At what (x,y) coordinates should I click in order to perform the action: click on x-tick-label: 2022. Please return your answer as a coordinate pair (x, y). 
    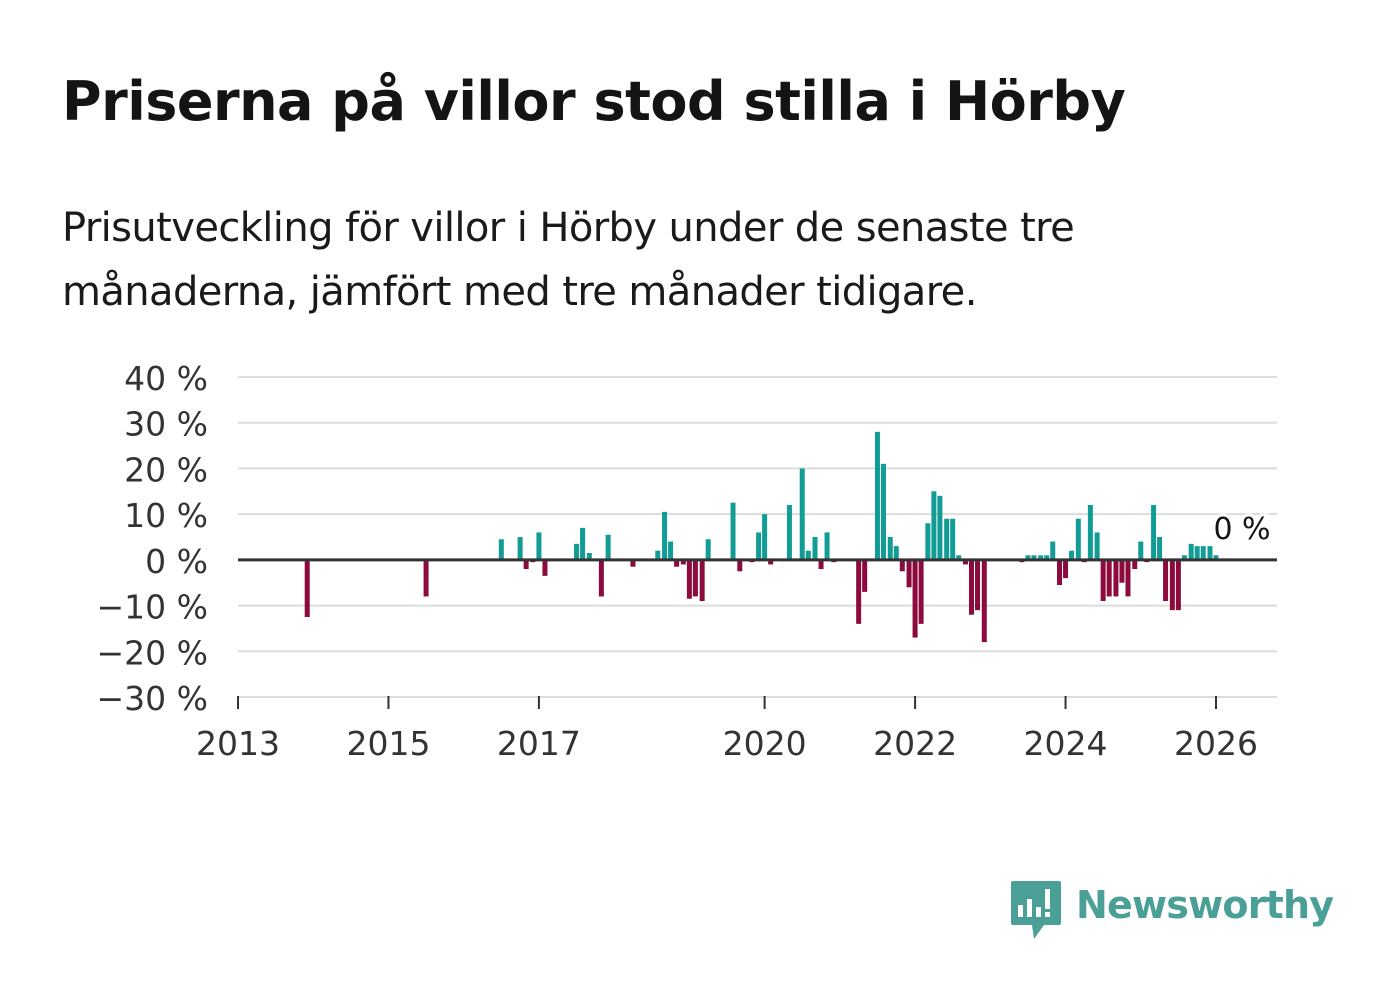
    Looking at the image, I should click on (915, 743).